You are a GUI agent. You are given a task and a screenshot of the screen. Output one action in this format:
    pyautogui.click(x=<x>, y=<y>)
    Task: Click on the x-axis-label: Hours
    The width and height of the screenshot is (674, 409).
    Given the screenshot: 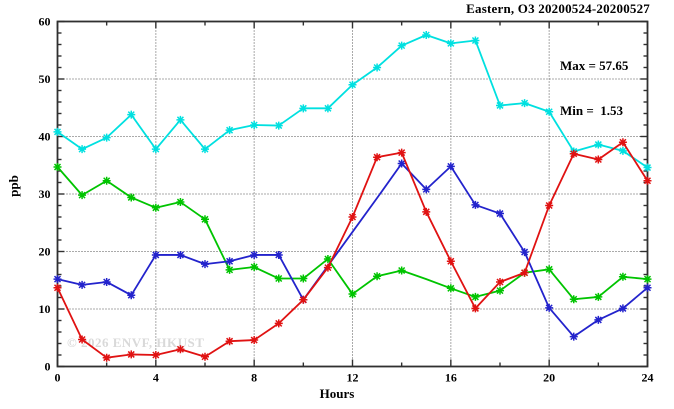 What is the action you would take?
    pyautogui.click(x=337, y=393)
    